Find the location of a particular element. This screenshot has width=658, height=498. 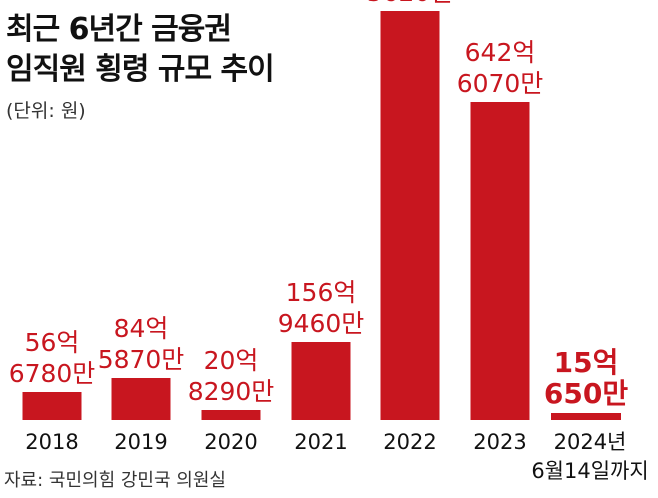

category-label: 2019 is located at coordinates (140, 442).